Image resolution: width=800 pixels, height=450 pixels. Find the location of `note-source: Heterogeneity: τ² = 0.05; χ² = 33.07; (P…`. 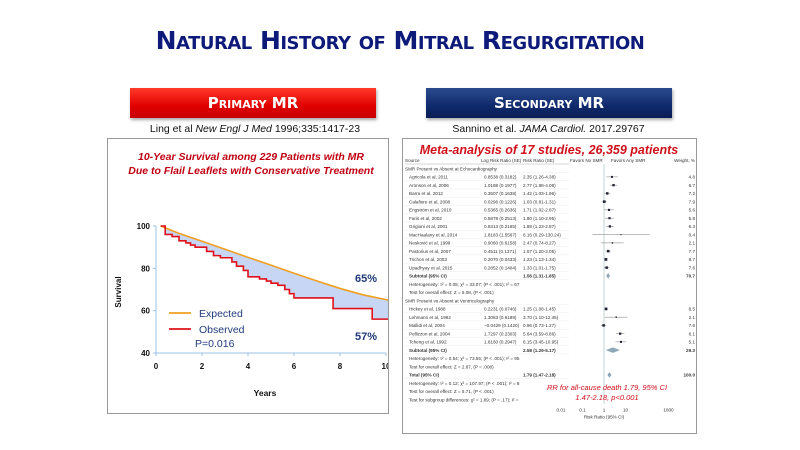

note-source: Heterogeneity: τ² = 0.05; χ² = 33.07; (P… is located at coordinates (464, 284).